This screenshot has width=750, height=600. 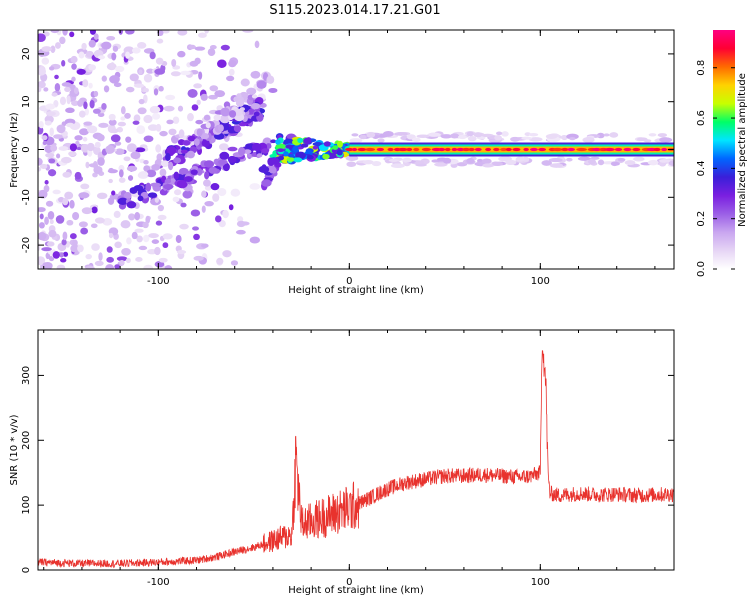 I want to click on spectrogram-xlabel: Height of straight line (km), so click(x=356, y=290).